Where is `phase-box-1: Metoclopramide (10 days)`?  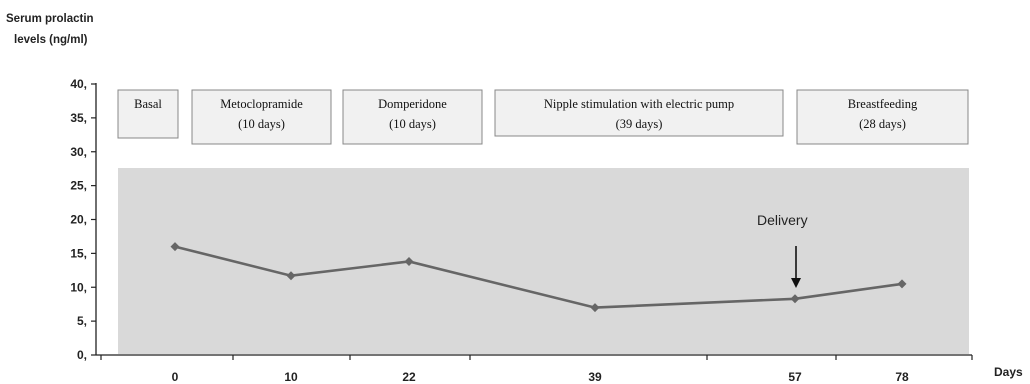 phase-box-1: Metoclopramide (10 days) is located at coordinates (261, 117).